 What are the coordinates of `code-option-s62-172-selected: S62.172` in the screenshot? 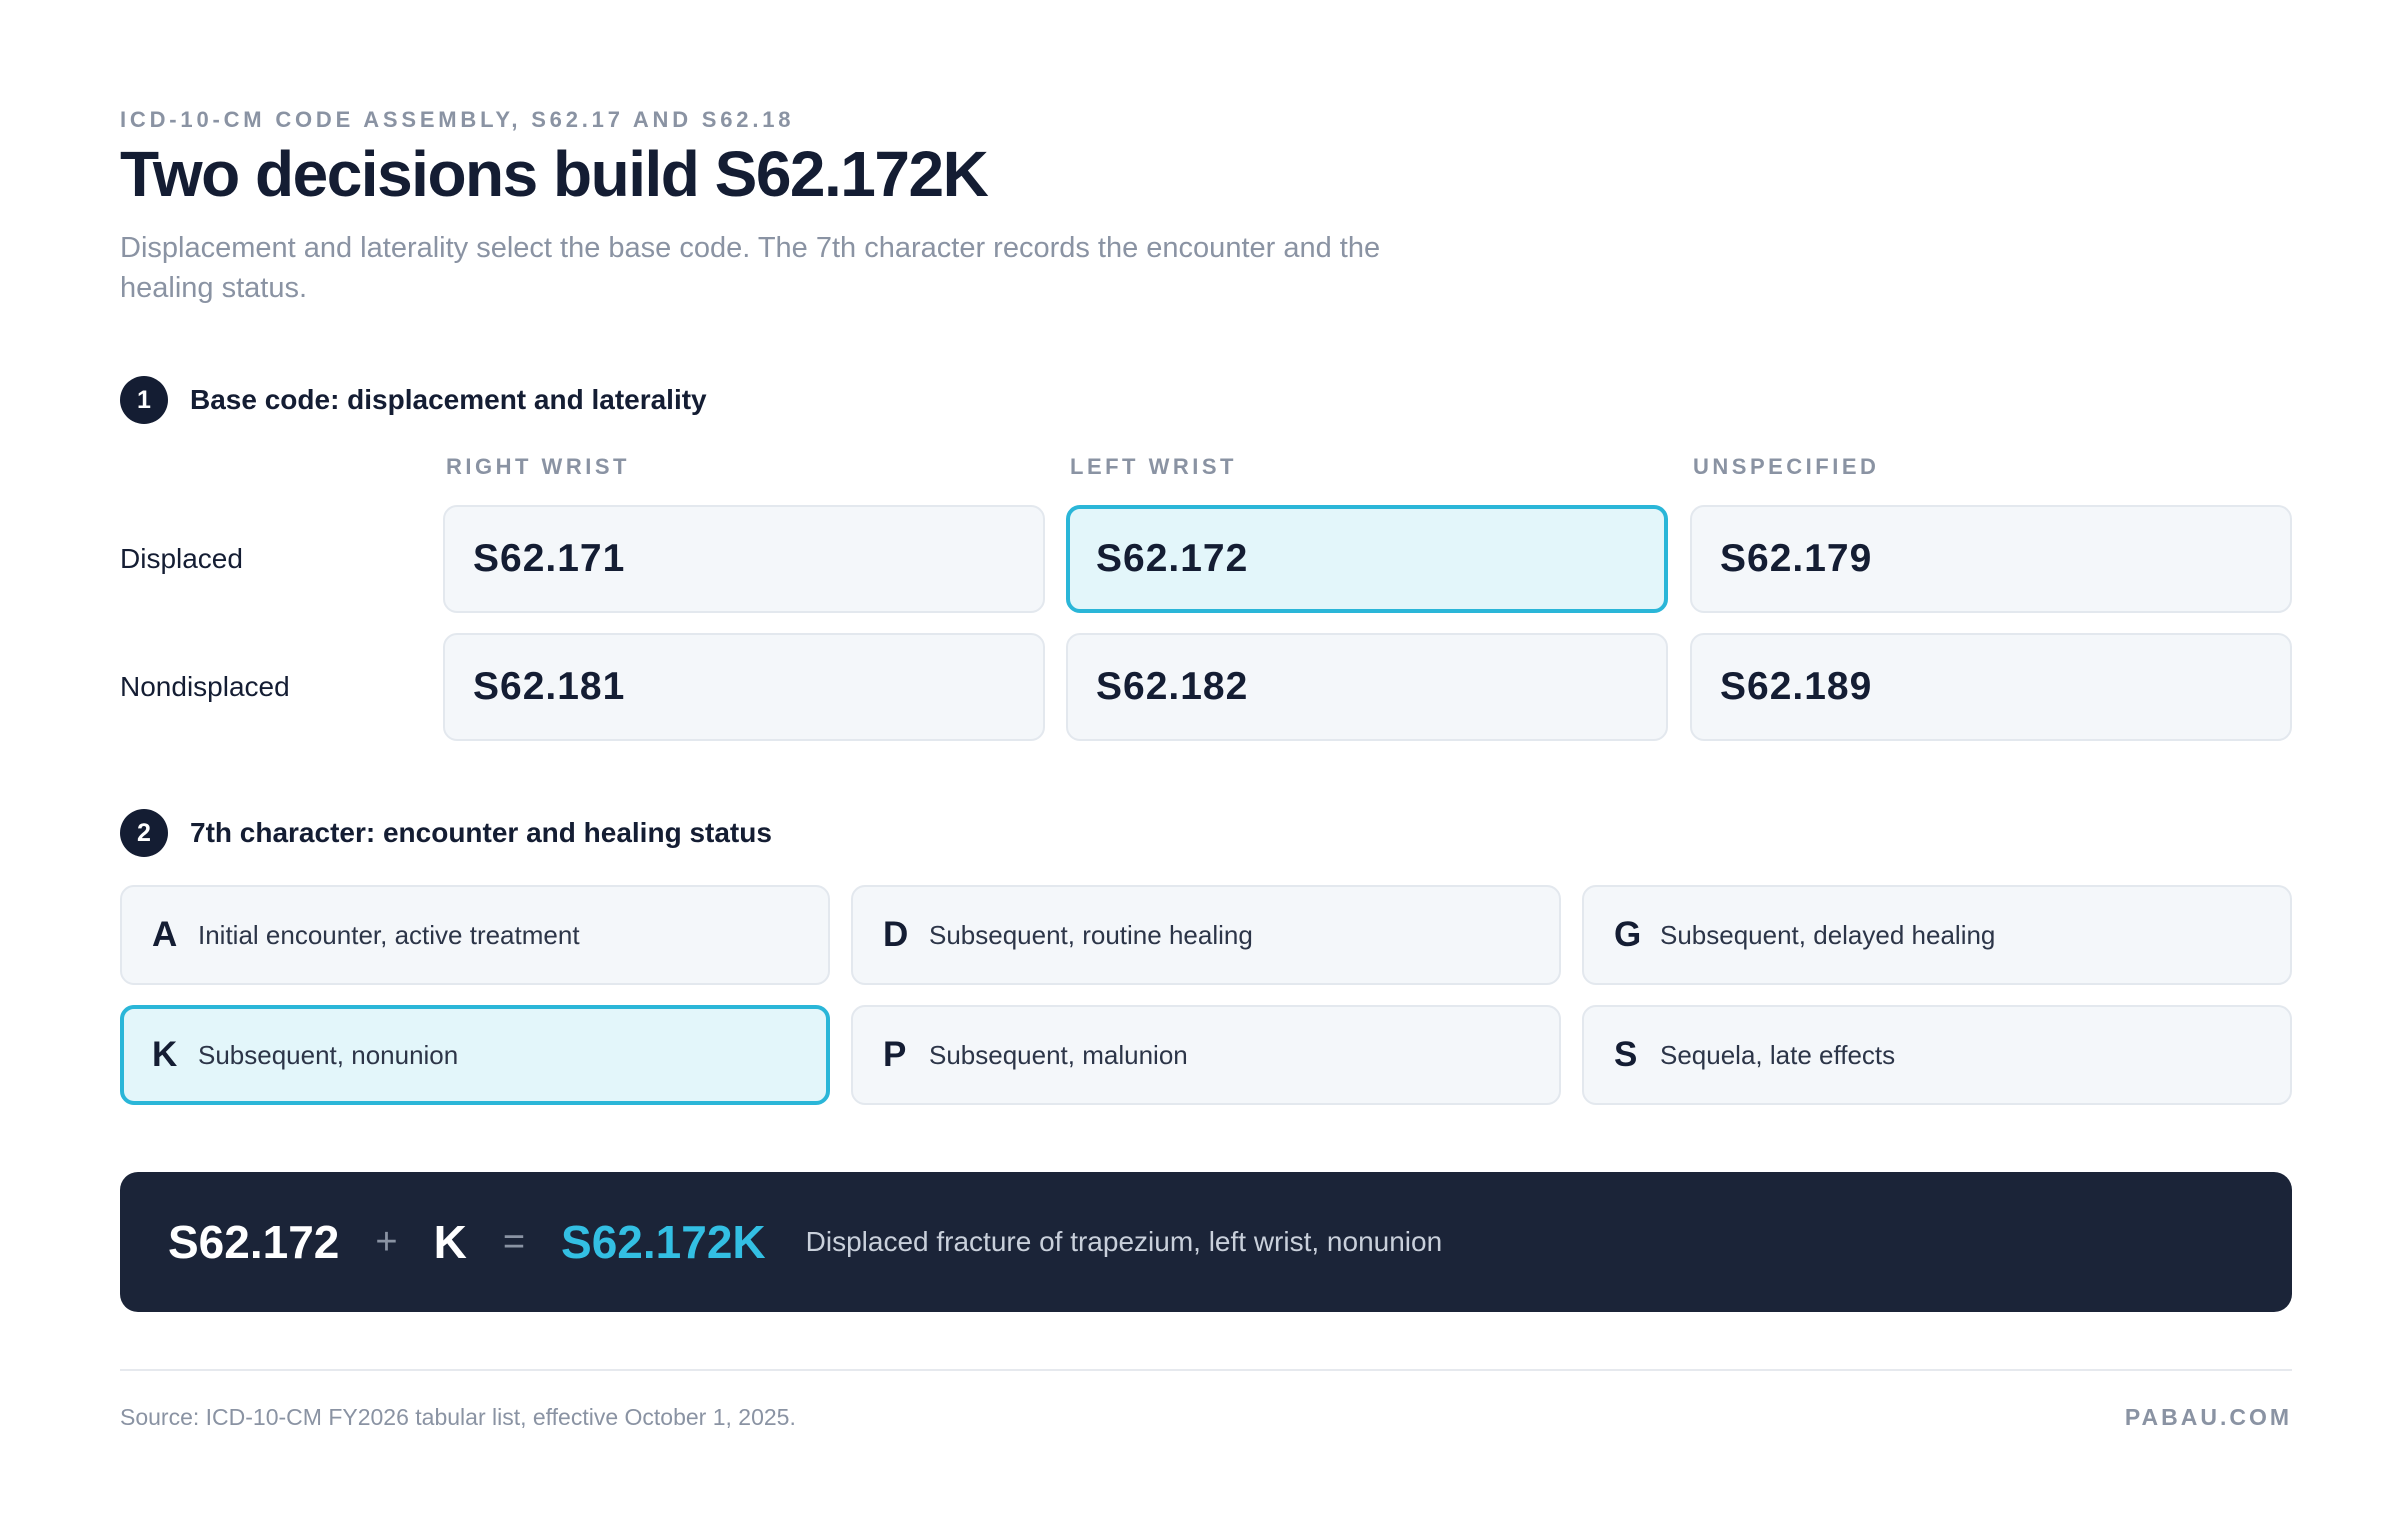 It's located at (1367, 559).